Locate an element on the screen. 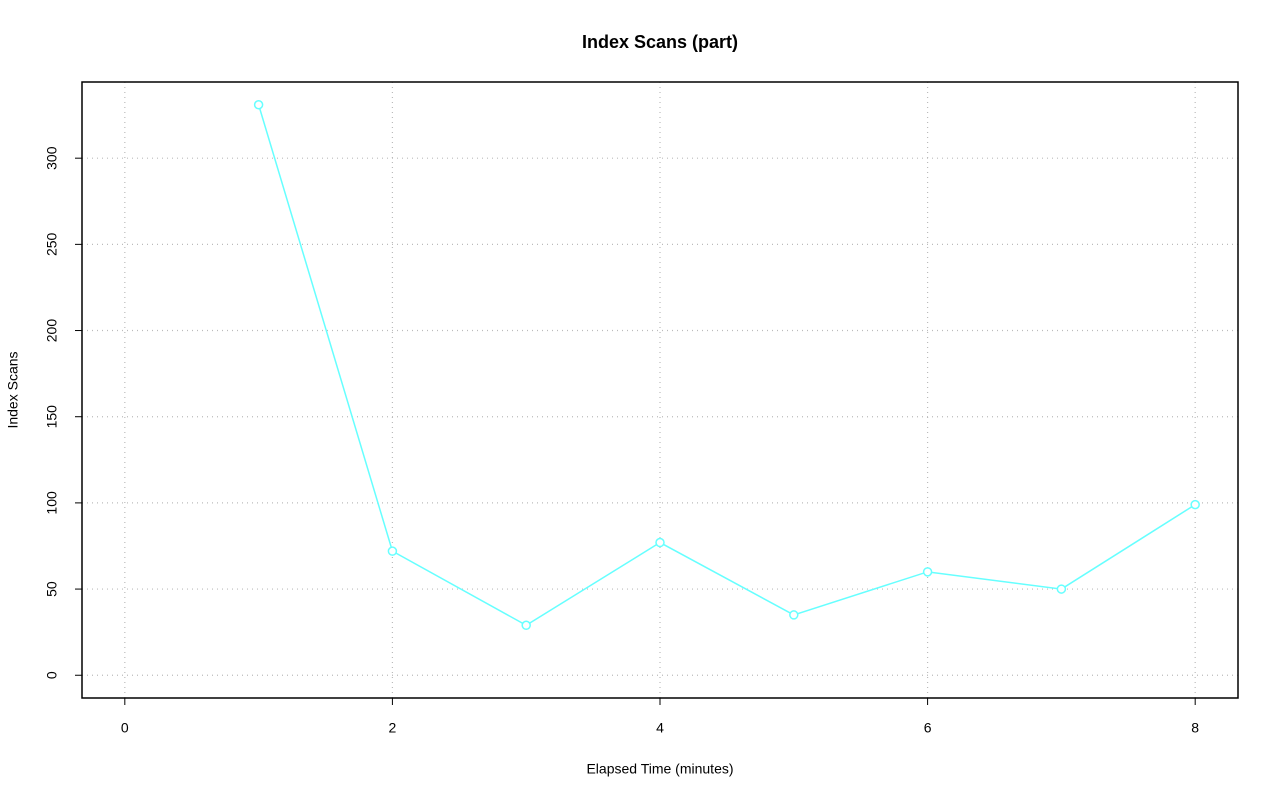 This screenshot has height=801, width=1280. y-tick-label: 200 is located at coordinates (52, 331).